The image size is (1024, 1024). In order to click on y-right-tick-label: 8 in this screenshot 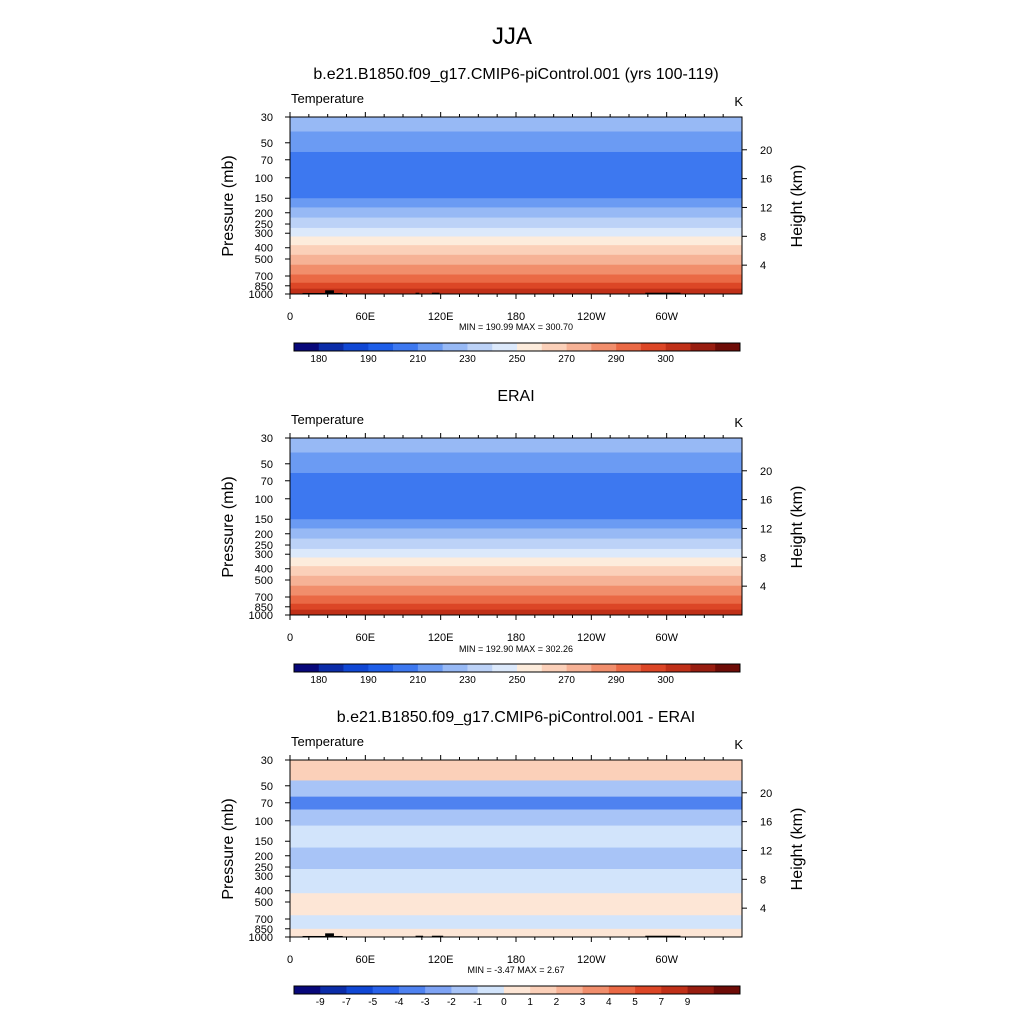, I will do `click(763, 237)`.